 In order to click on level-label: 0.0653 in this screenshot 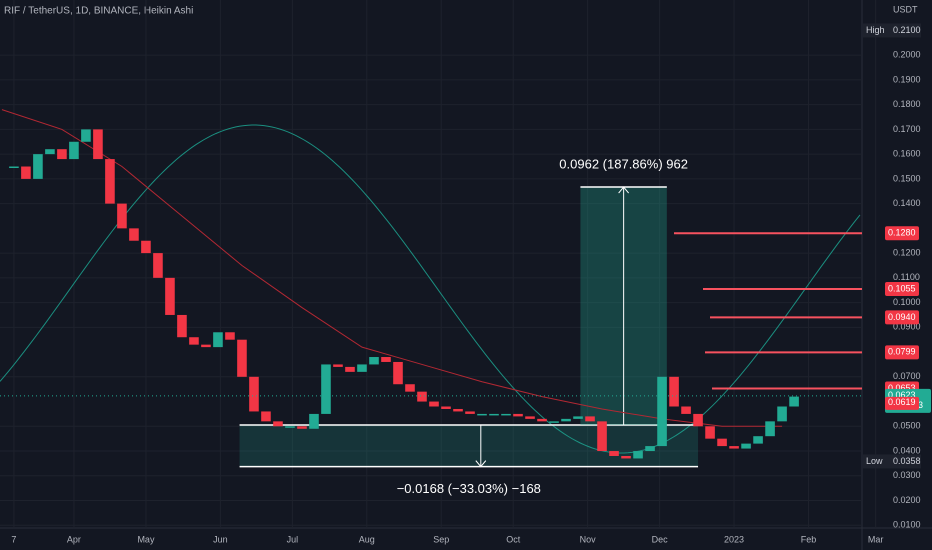, I will do `click(902, 388)`.